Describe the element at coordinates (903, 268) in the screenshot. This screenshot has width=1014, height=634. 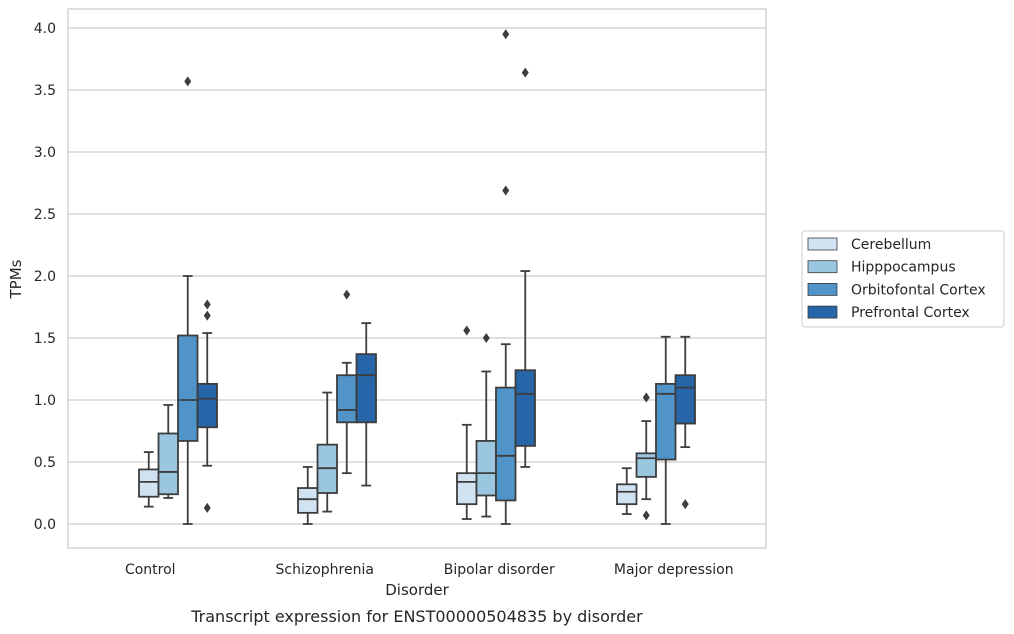
I see `legend-label: Hipppocampus` at that location.